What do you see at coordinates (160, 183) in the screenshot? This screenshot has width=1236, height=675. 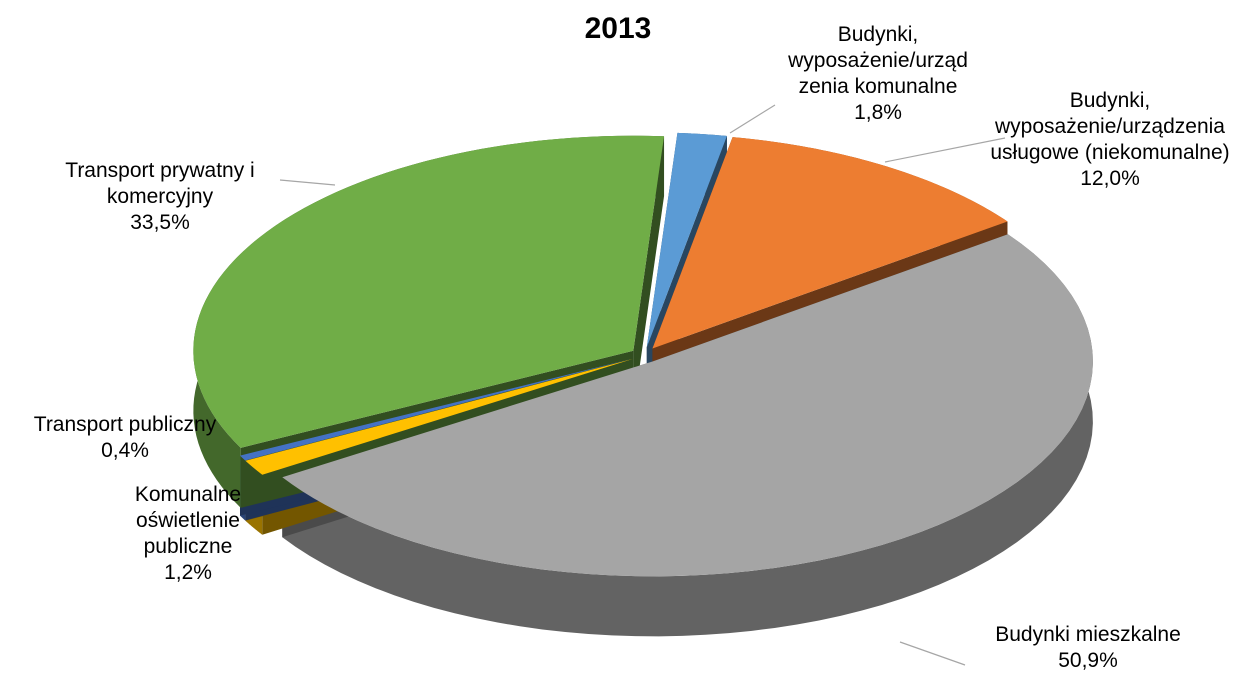 I see `data-label: Transport prywatny i komercyjny` at bounding box center [160, 183].